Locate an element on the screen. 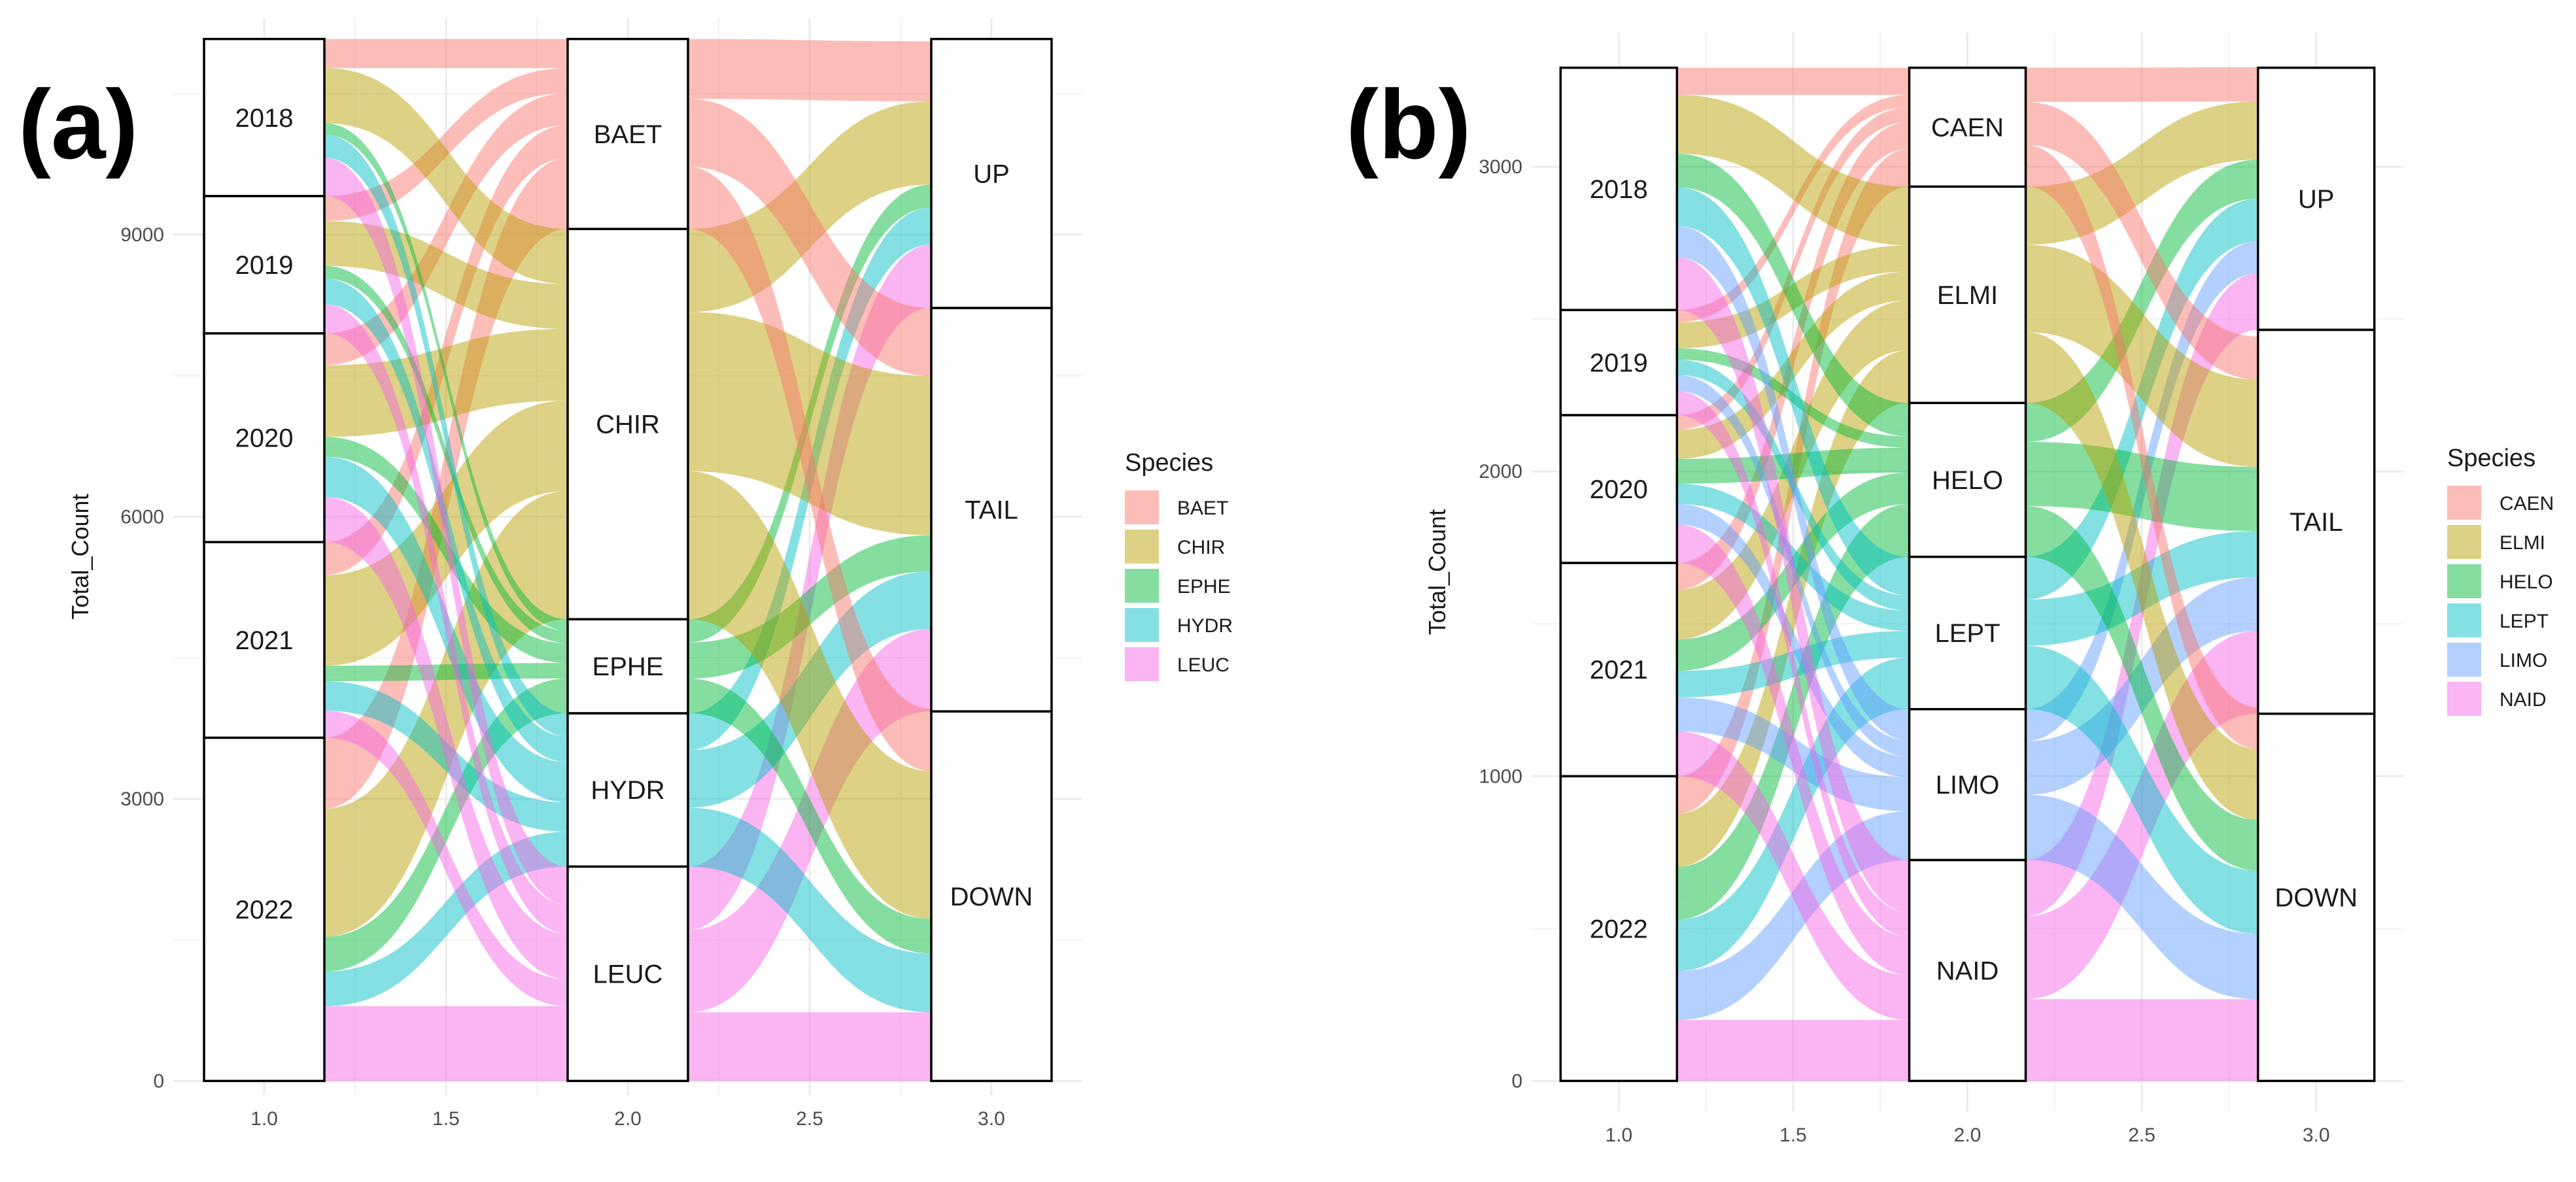 This screenshot has width=2576, height=1182. stratum-label: UP is located at coordinates (2316, 199).